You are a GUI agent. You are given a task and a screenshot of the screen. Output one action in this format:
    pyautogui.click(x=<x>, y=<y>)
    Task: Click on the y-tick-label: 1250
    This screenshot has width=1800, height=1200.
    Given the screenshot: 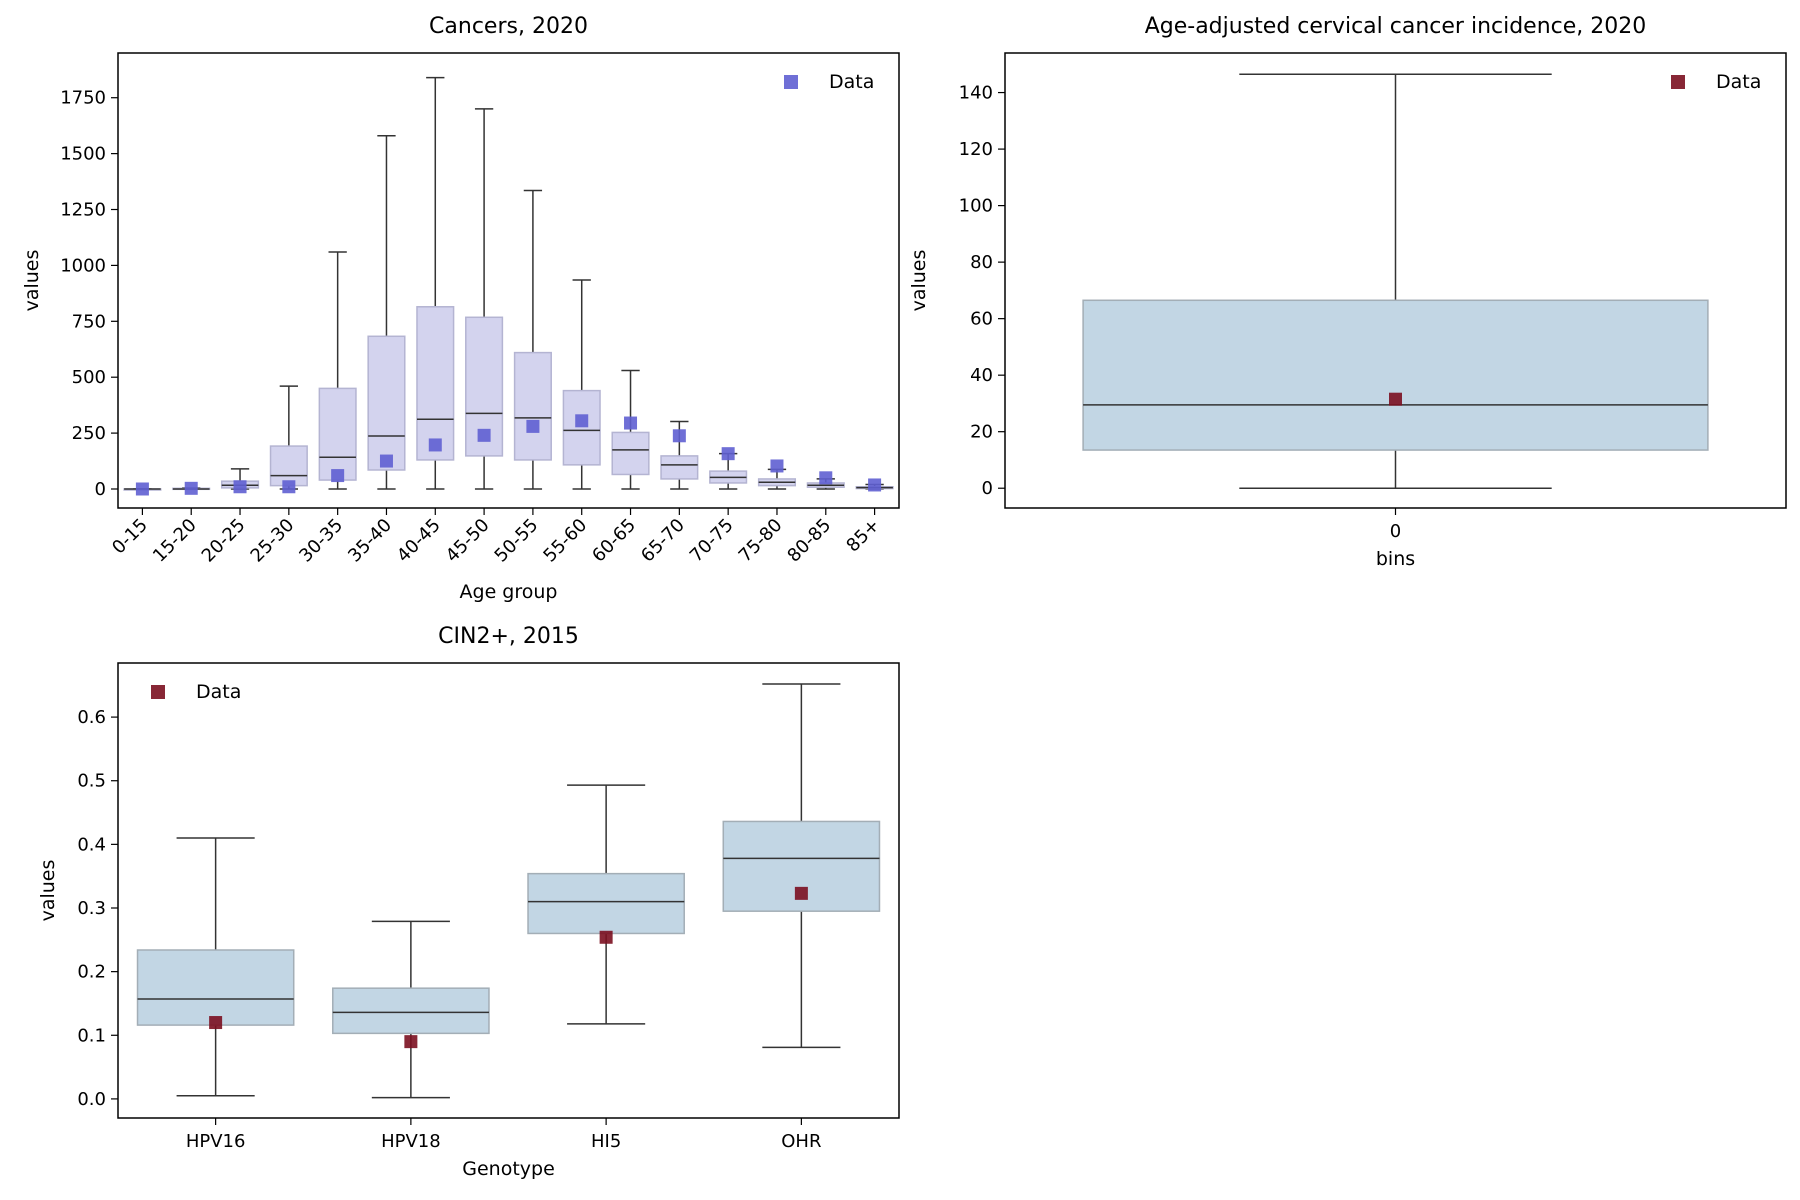 What is the action you would take?
    pyautogui.click(x=83, y=210)
    